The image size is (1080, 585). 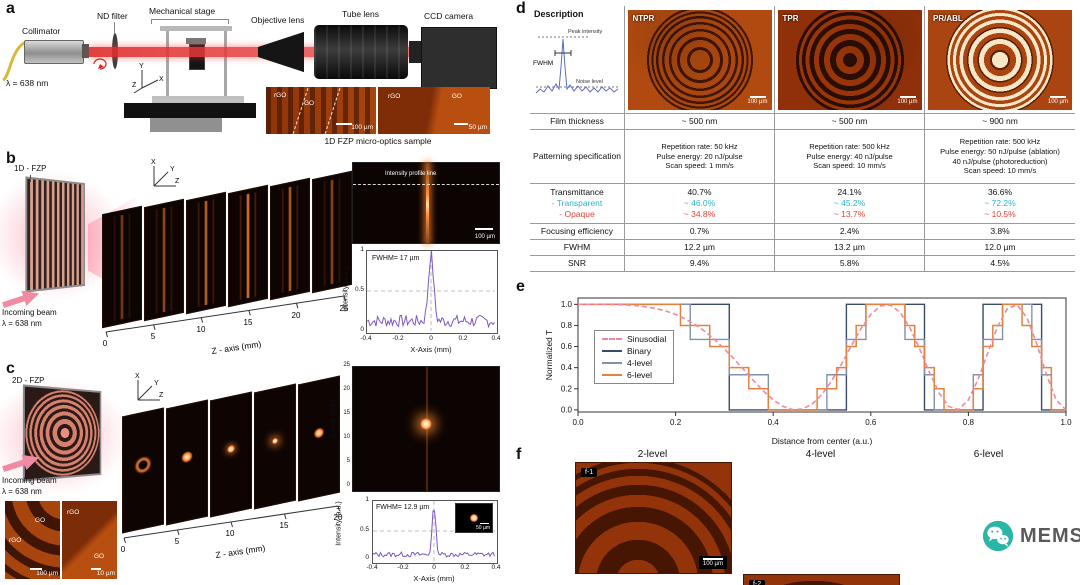 I want to click on c-map-tick: 25, so click(x=346, y=365).